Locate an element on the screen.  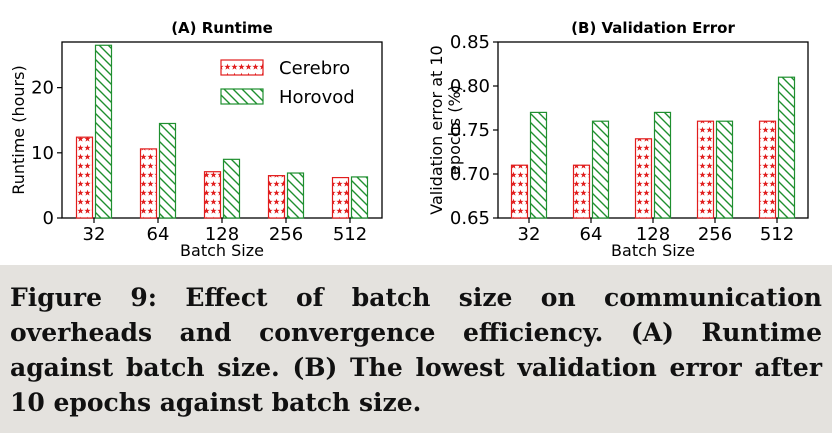
y-tick-label: 0.85 is located at coordinates (470, 42).